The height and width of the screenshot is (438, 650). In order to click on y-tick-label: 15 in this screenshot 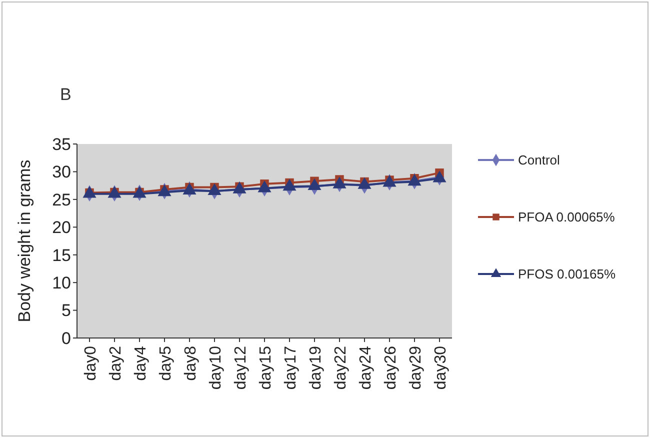, I will do `click(61, 255)`.